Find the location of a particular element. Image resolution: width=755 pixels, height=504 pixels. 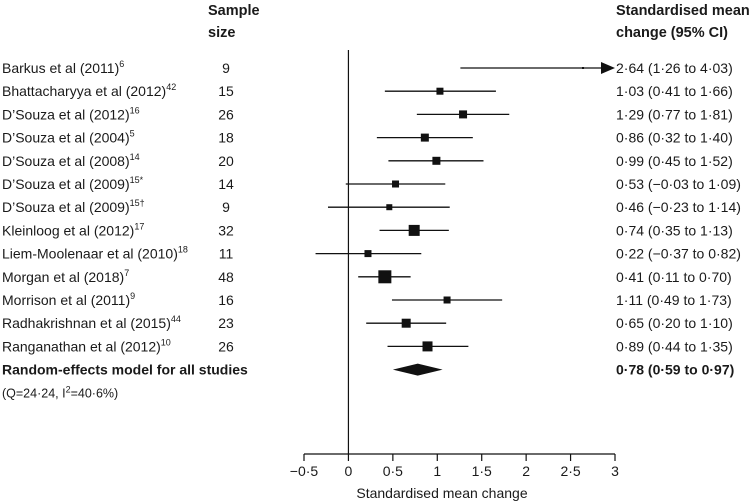

ci-label: 1·03 (0·41 to 1·66) is located at coordinates (674, 91).